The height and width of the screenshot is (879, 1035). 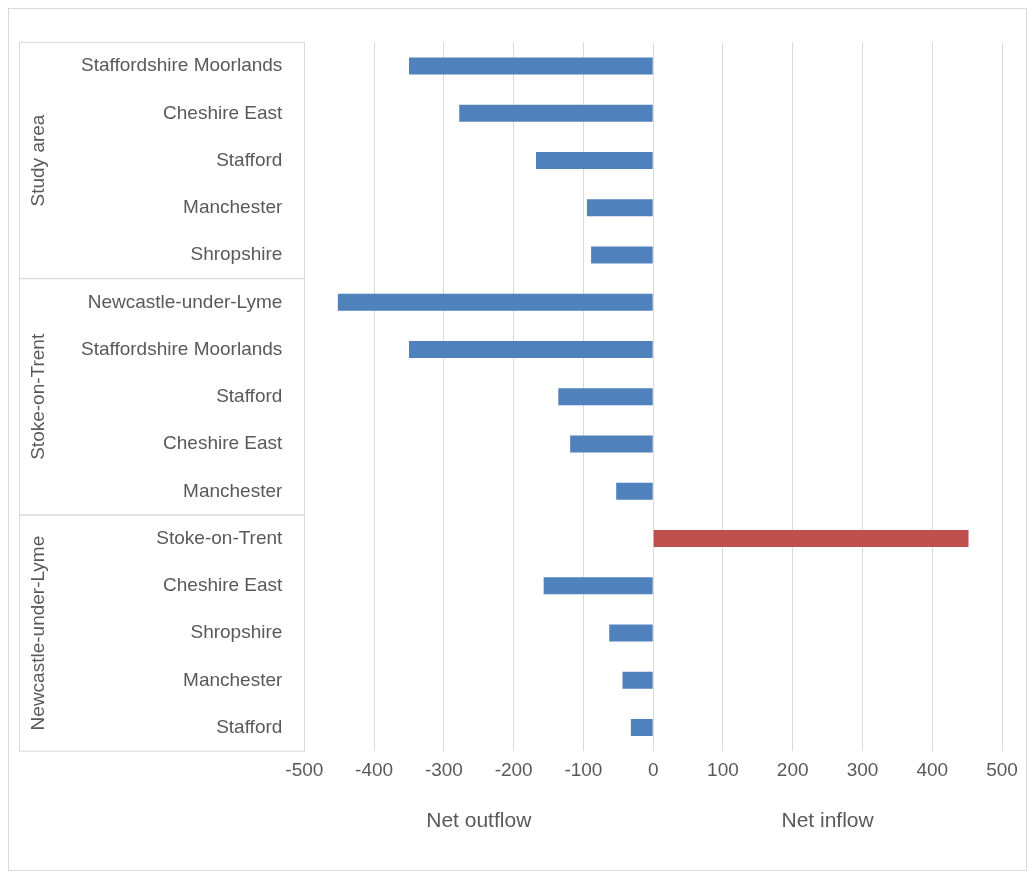 What do you see at coordinates (932, 769) in the screenshot?
I see `x-tick-label: 400` at bounding box center [932, 769].